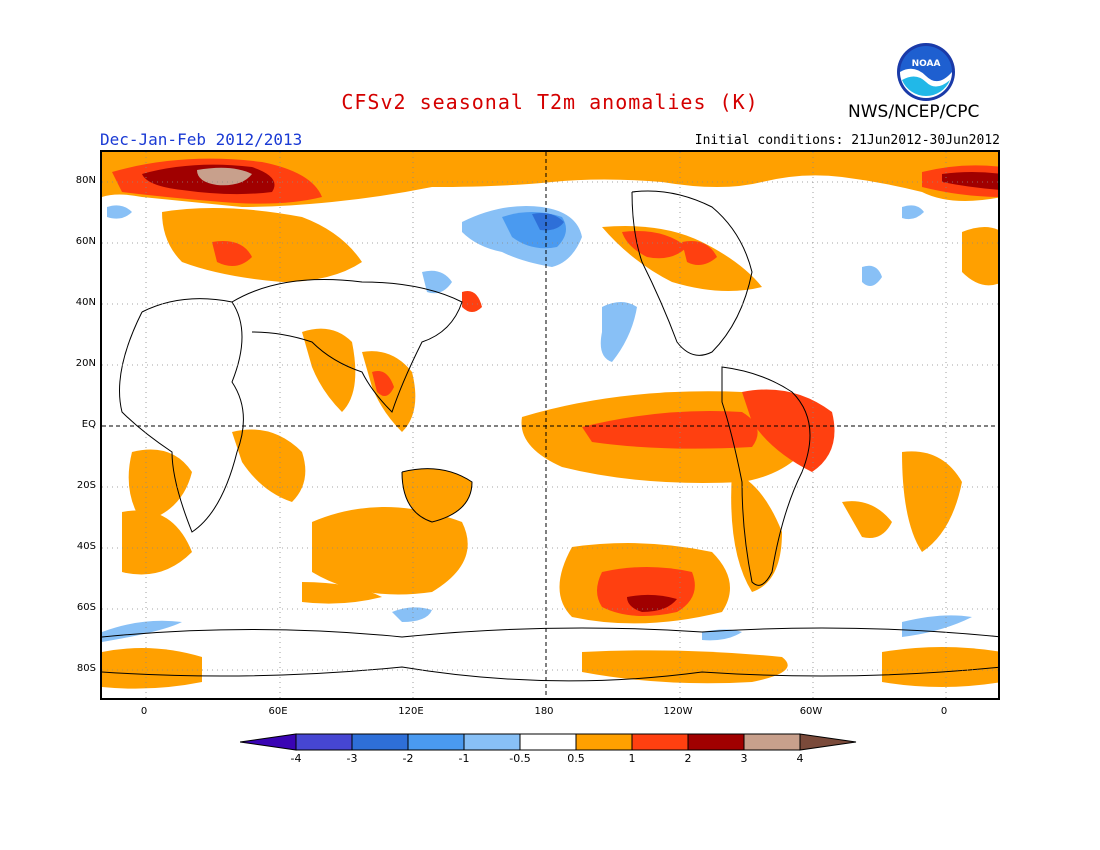 The height and width of the screenshot is (850, 1100). Describe the element at coordinates (201, 139) in the screenshot. I see `forecast-period: Dec-Jan-Feb 2012/2013` at that location.